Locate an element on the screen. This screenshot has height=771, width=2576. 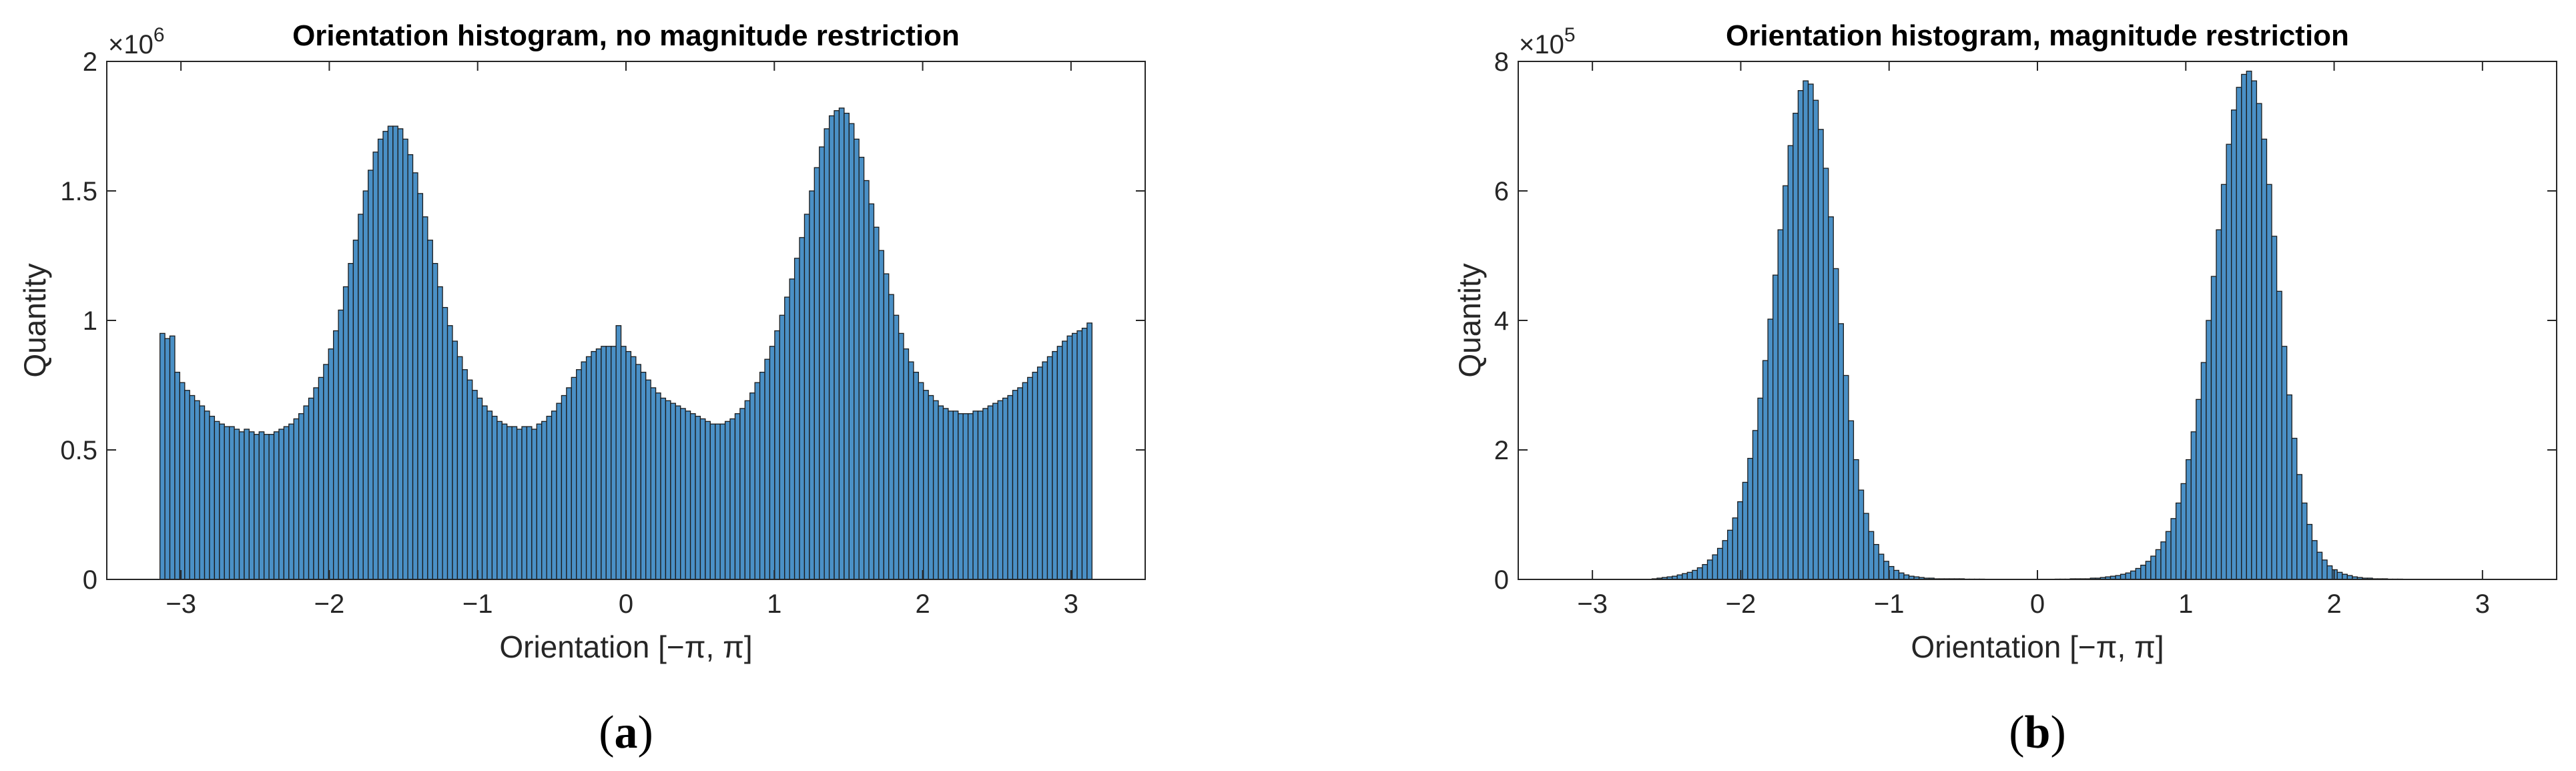
x-tick-label: −1 is located at coordinates (1889, 604).